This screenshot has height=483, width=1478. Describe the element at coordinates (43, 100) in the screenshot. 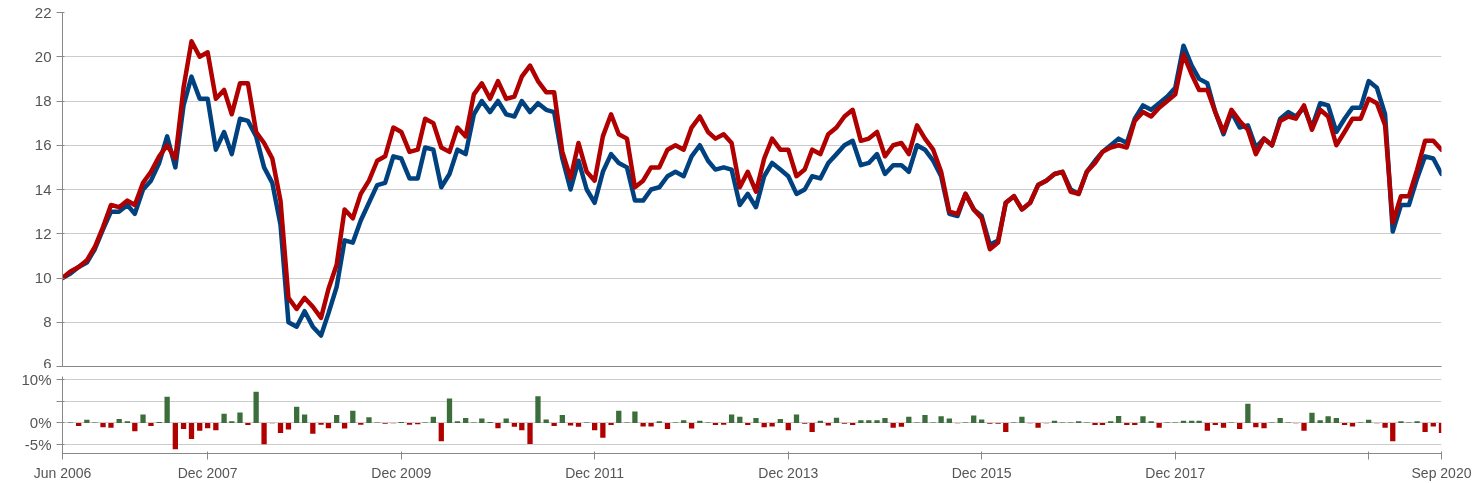

I see `y-tick-label: 18` at that location.